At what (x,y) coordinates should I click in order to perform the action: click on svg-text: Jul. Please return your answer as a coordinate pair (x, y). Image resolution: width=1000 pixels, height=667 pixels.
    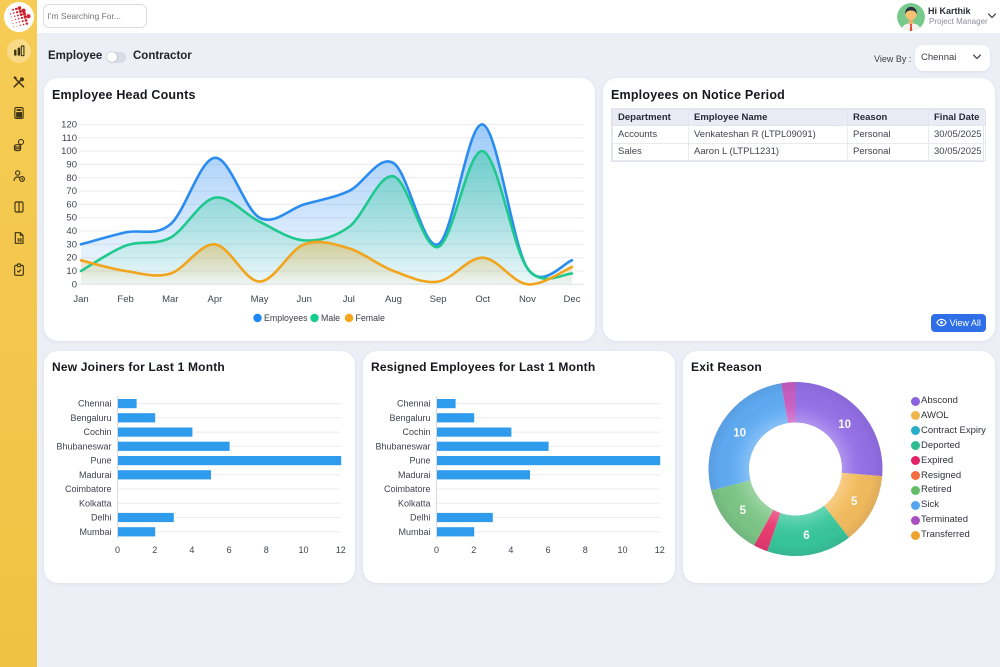
    Looking at the image, I should click on (349, 299).